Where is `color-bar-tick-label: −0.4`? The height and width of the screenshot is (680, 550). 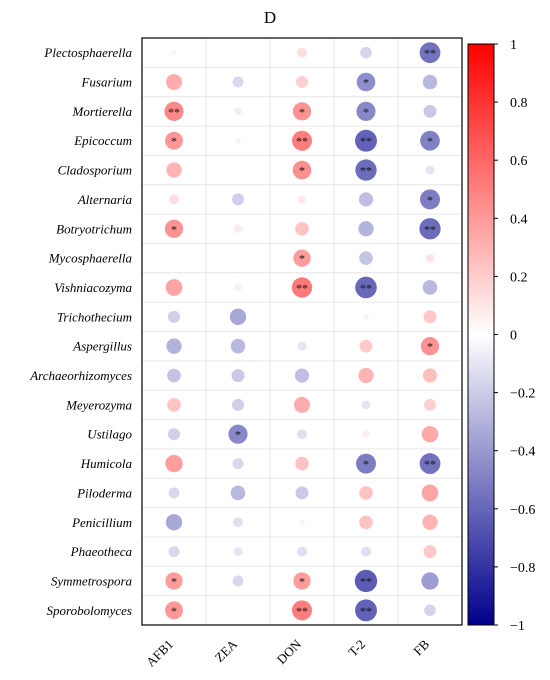
color-bar-tick-label: −0.4 is located at coordinates (522, 452).